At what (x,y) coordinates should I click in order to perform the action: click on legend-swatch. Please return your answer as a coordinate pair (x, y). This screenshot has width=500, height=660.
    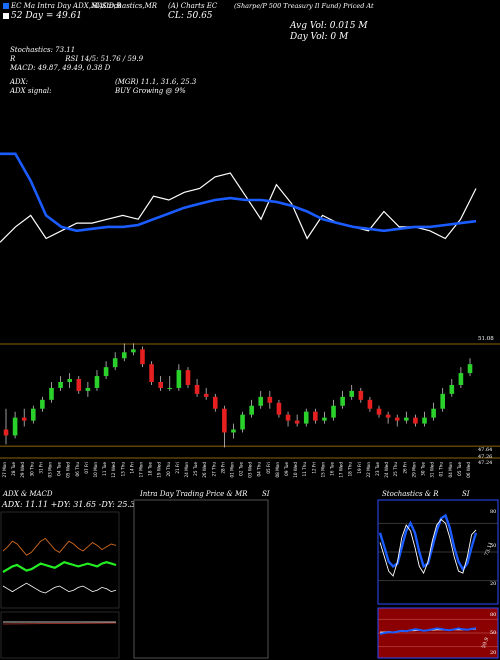
    Looking at the image, I should click on (6, 6).